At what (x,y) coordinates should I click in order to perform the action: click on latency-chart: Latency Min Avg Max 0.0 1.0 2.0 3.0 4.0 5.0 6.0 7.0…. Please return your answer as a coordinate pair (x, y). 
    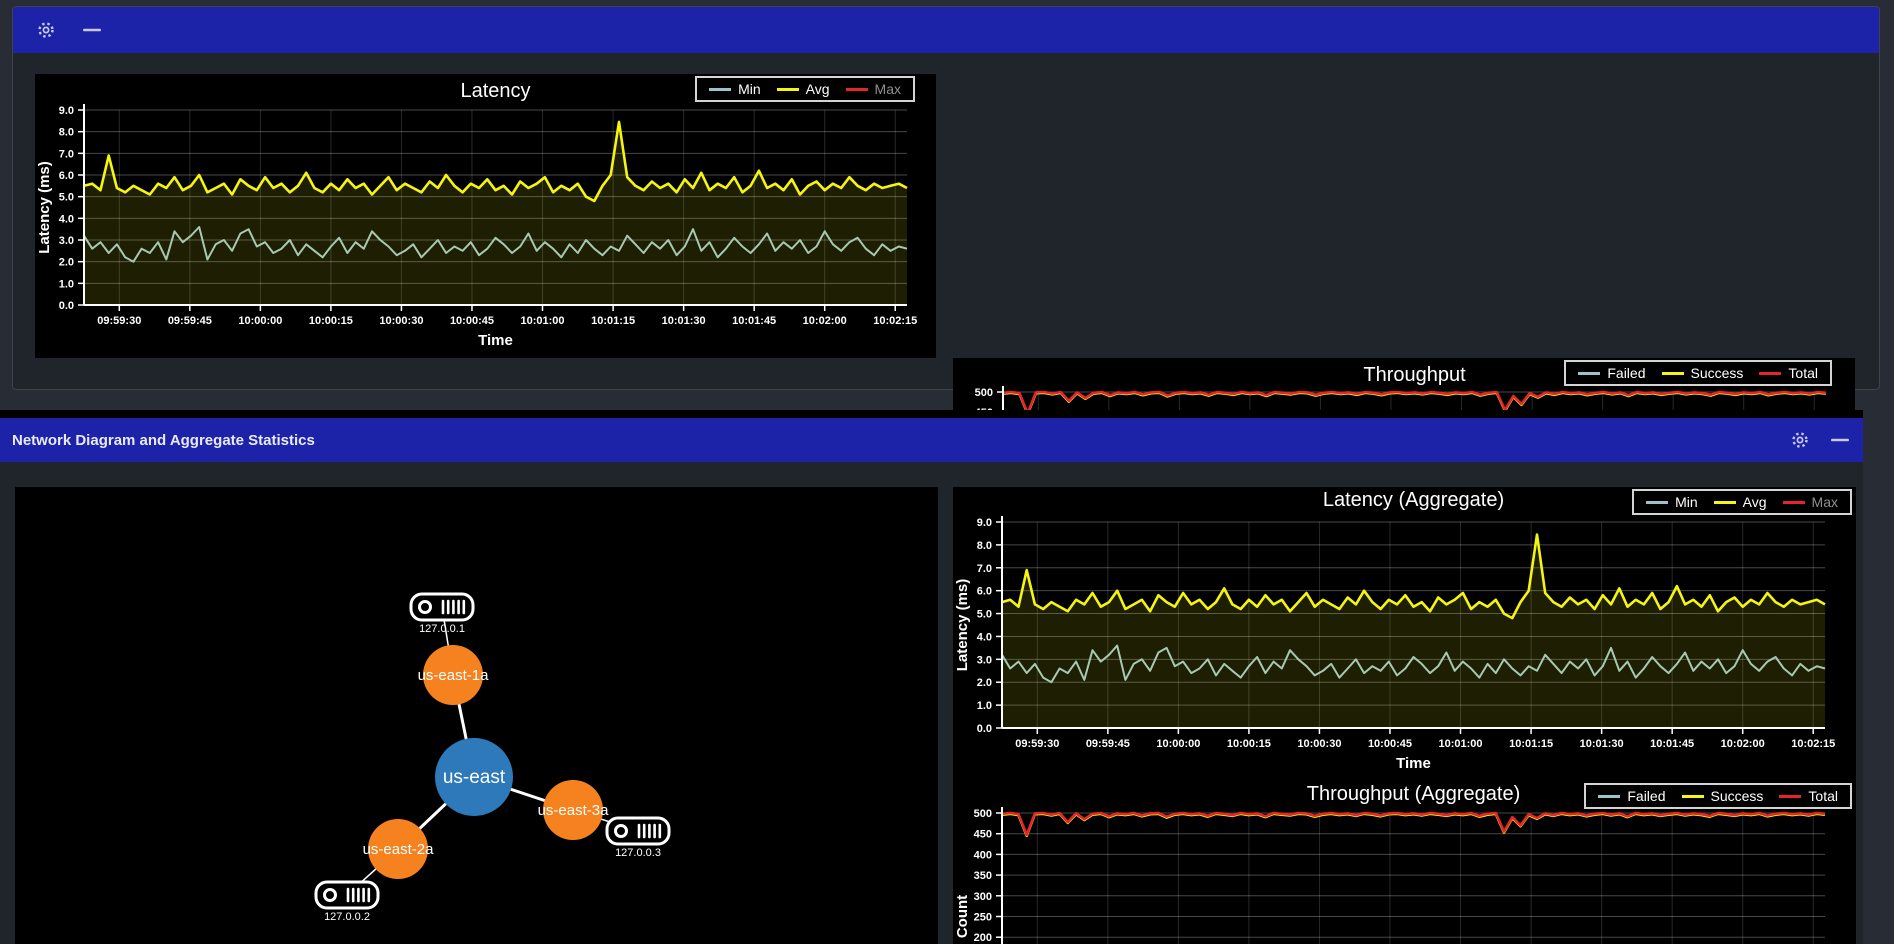
    Looking at the image, I should click on (485, 216).